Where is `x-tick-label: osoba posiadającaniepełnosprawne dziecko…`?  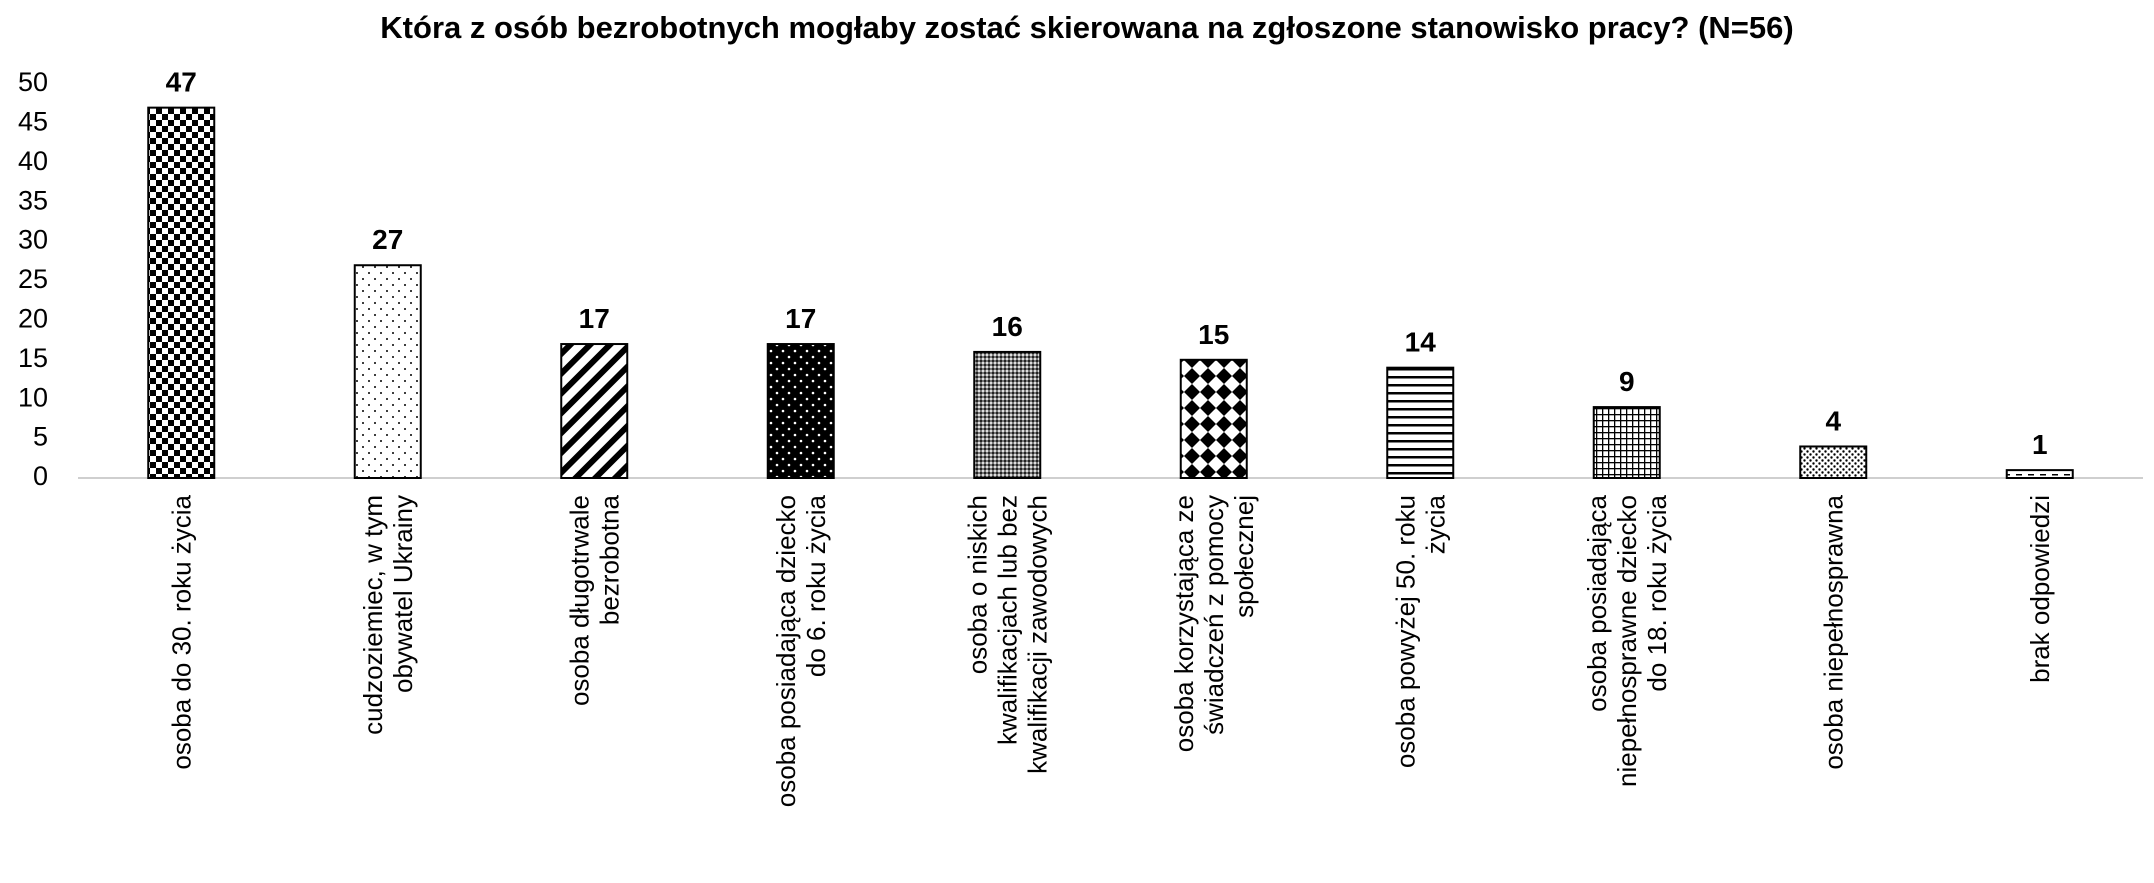 x-tick-label: osoba posiadającaniepełnosprawne dziecko… is located at coordinates (1627, 640).